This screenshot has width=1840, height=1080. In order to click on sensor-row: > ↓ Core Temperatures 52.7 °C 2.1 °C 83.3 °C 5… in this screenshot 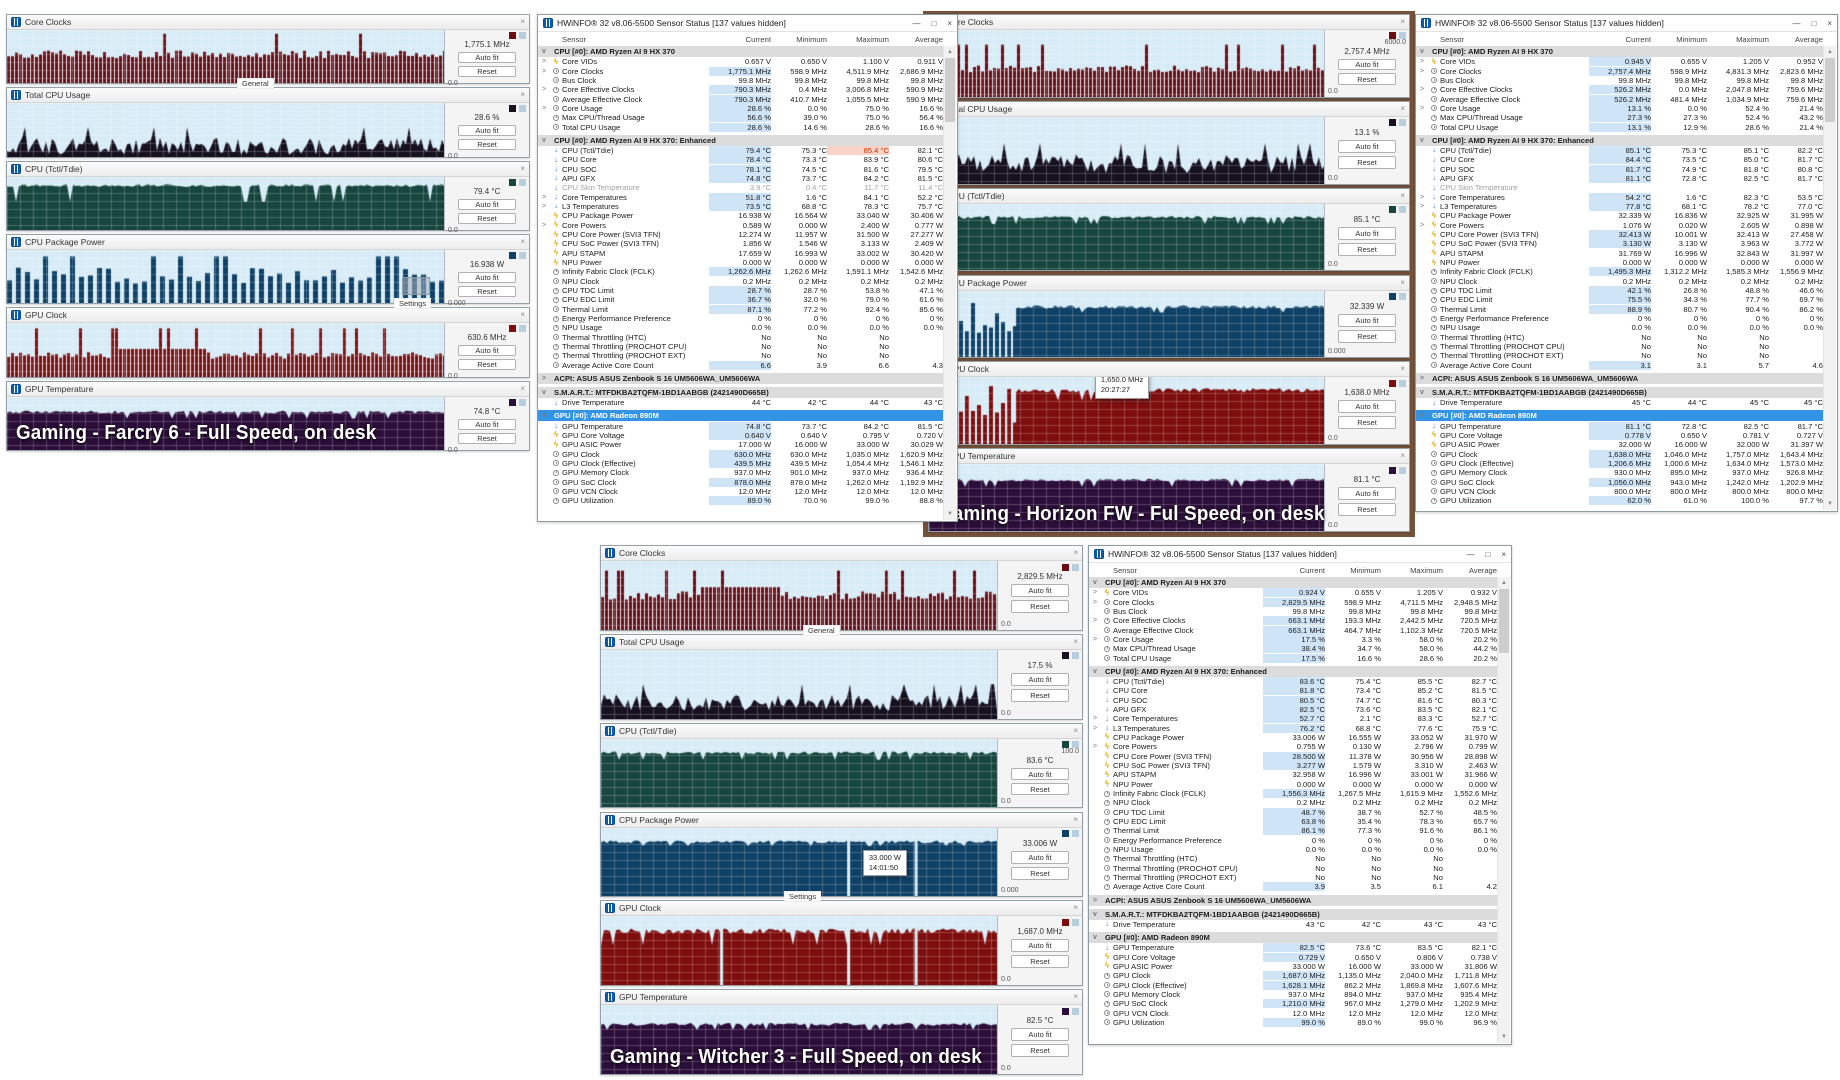, I will do `click(1293, 719)`.